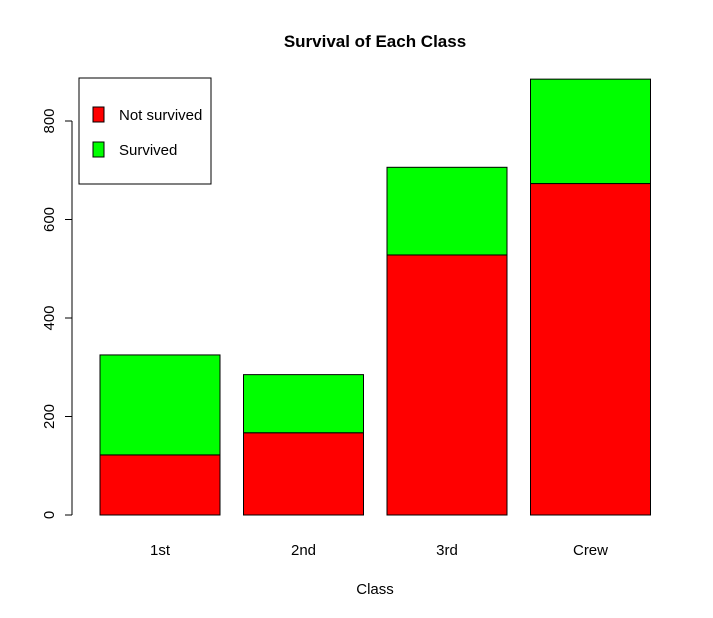  I want to click on y-tick-label: 0, so click(49, 515).